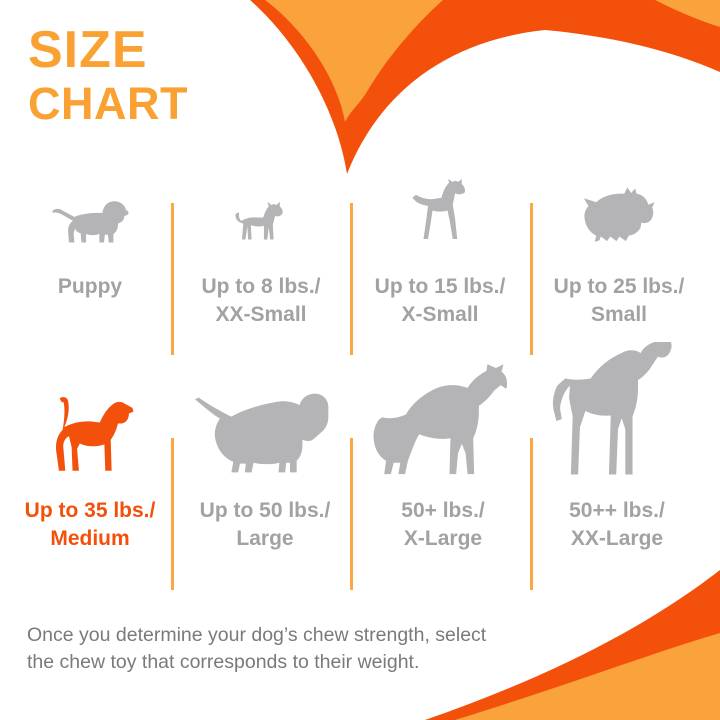 This screenshot has width=720, height=720. What do you see at coordinates (443, 525) in the screenshot?
I see `size-label-x-large: 50+ lbs./ X-Large` at bounding box center [443, 525].